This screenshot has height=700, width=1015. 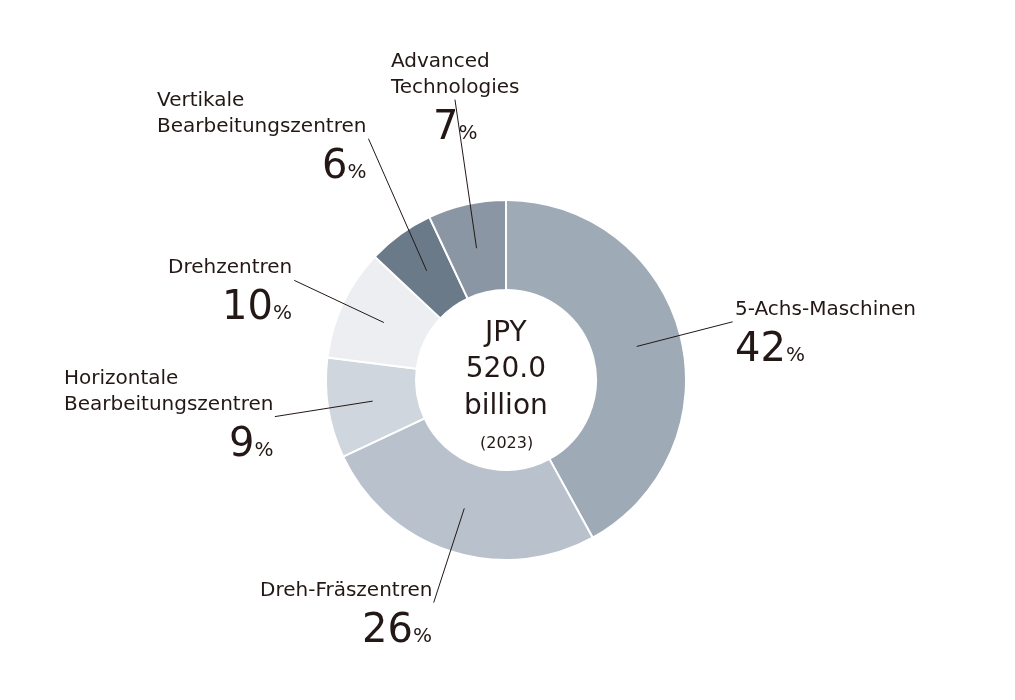 I want to click on slice-label: 5-Achs-Maschinen, so click(x=825, y=308).